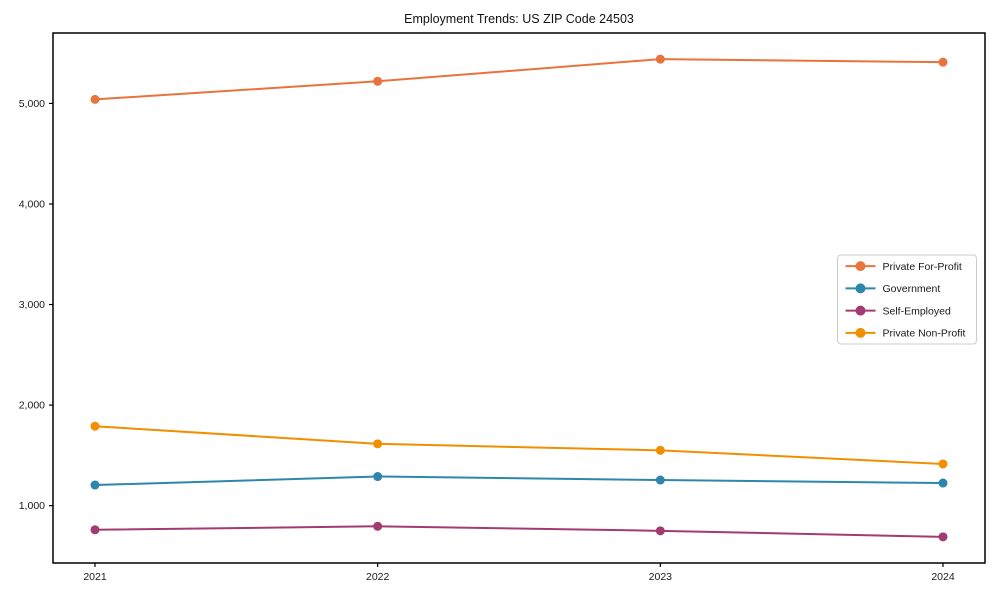 The height and width of the screenshot is (600, 1000). Describe the element at coordinates (32, 305) in the screenshot. I see `y-tick-label: 3,000` at that location.